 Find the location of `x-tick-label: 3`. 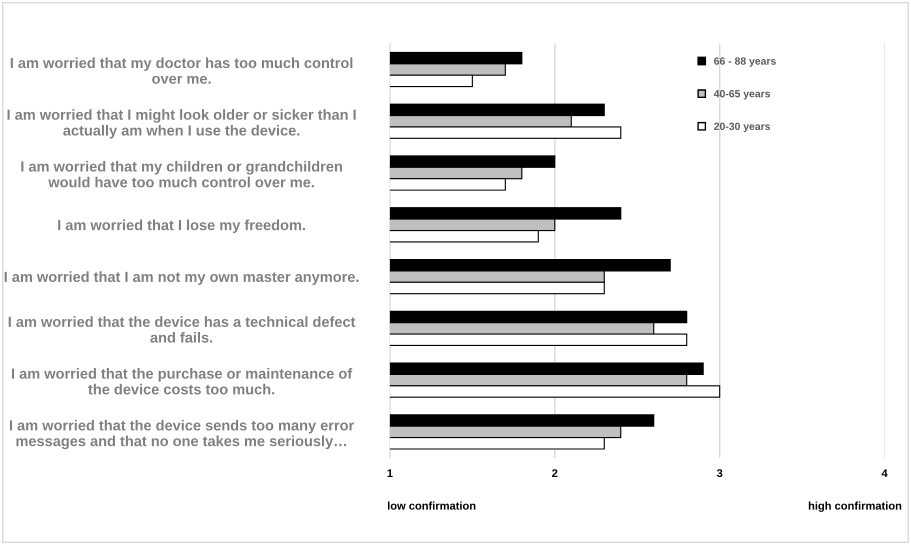

x-tick-label: 3 is located at coordinates (719, 473).